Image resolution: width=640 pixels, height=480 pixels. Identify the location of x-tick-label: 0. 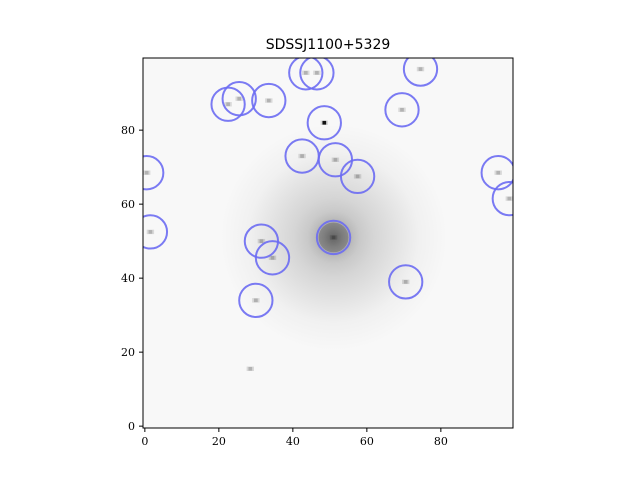
(144, 441).